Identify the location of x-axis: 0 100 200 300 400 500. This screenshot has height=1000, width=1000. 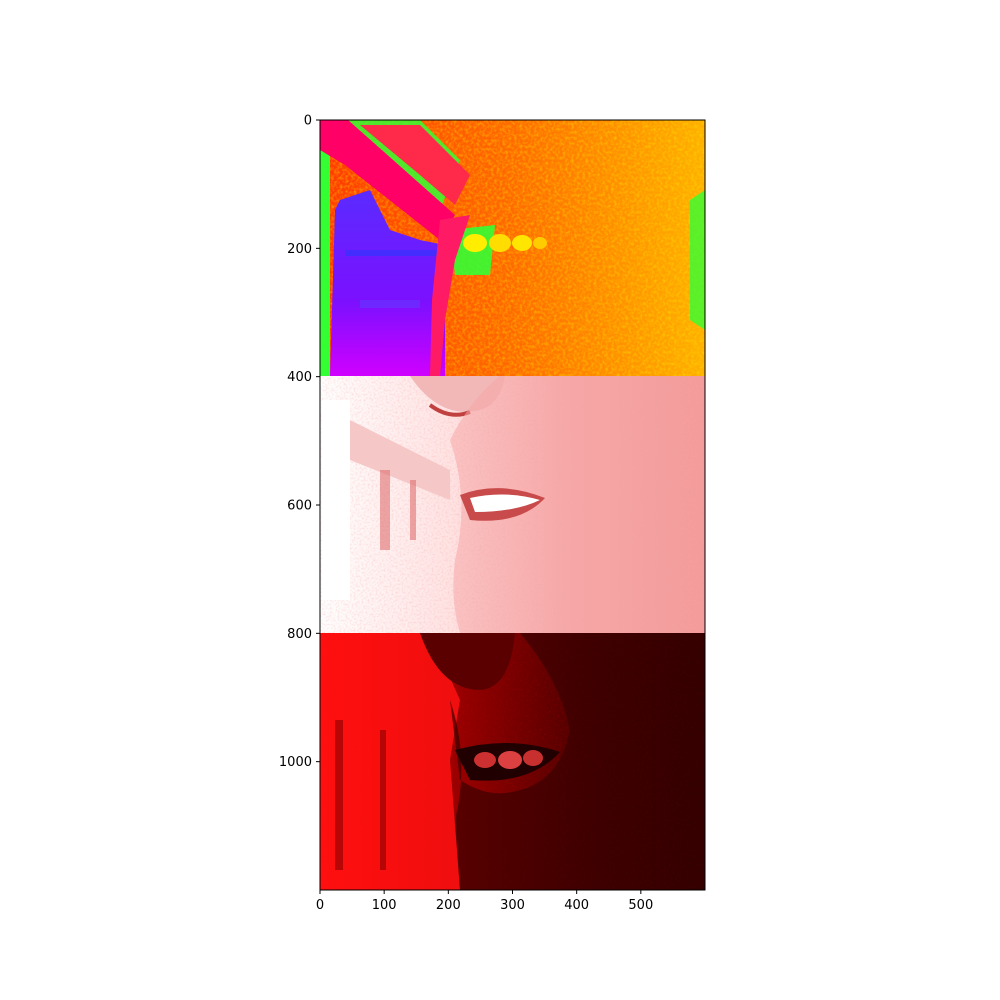
(484, 901).